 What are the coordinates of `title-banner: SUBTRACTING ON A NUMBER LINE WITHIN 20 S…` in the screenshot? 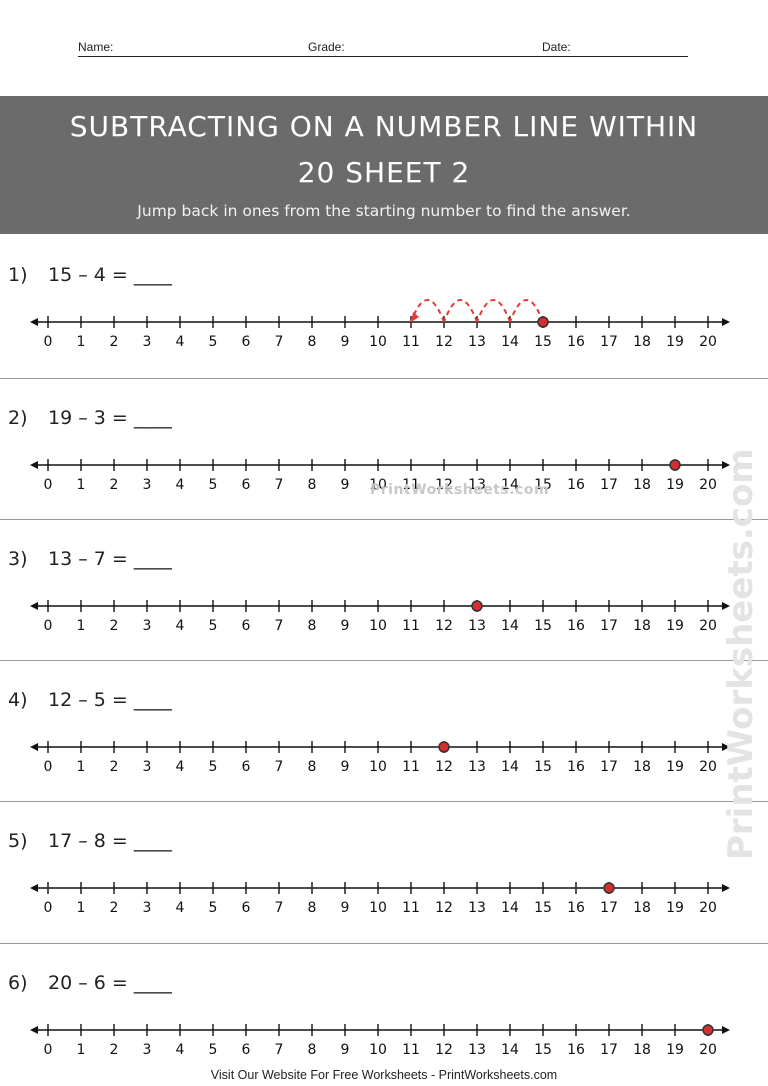 It's located at (384, 165).